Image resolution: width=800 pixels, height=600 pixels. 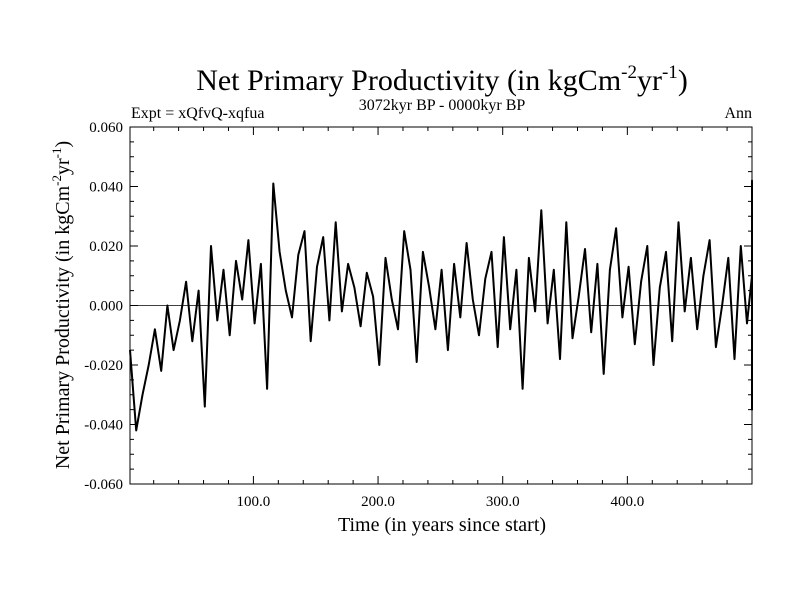 What do you see at coordinates (106, 128) in the screenshot?
I see `y-tick-label: 0.060` at bounding box center [106, 128].